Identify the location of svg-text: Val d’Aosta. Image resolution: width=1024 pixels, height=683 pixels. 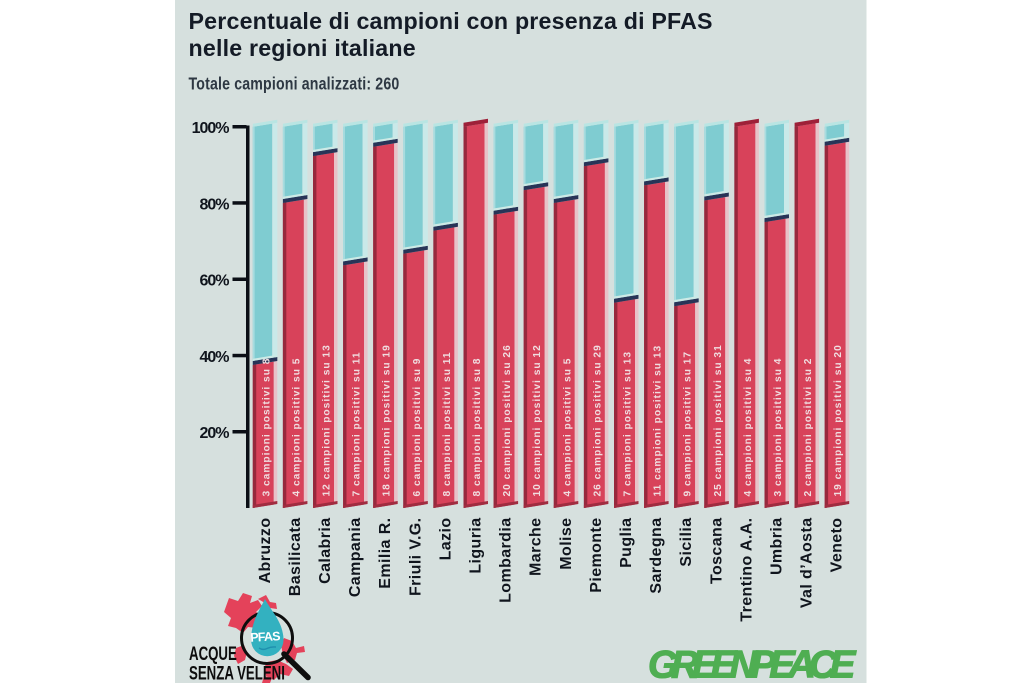
(807, 563).